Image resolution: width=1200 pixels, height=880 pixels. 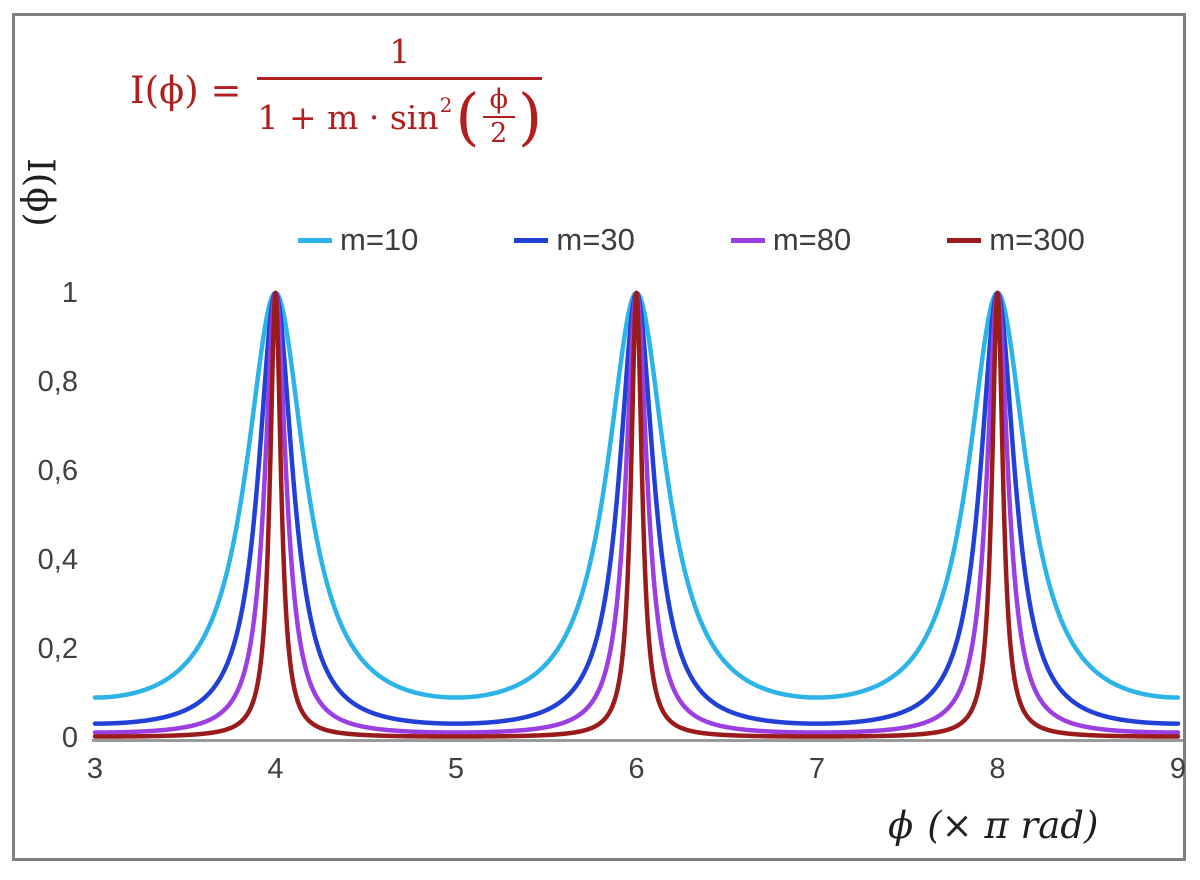 I want to click on formula-exponent: 2, so click(x=446, y=105).